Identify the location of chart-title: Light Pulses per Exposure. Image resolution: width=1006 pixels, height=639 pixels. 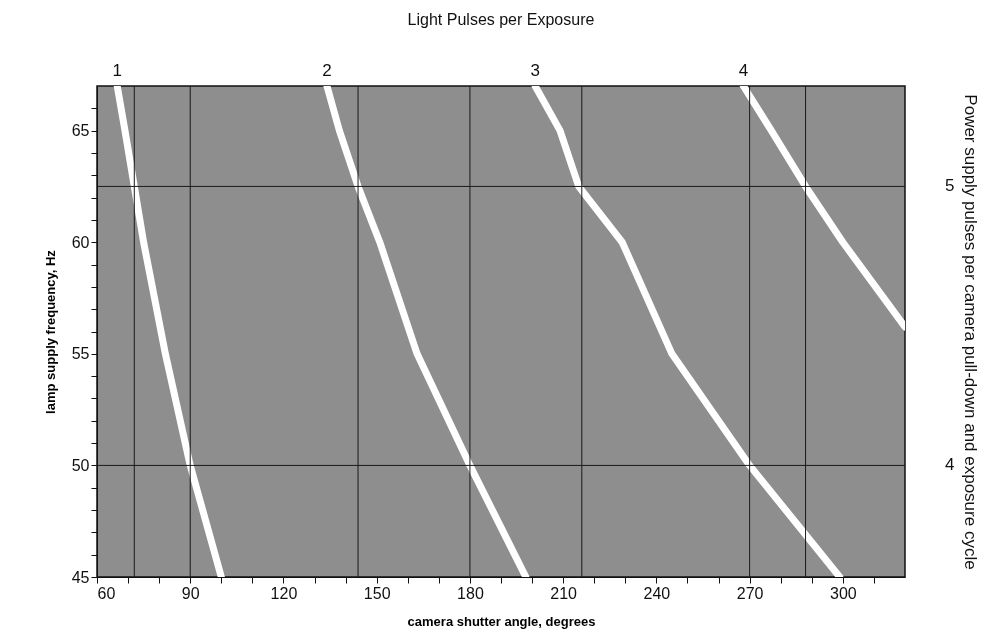
(501, 19).